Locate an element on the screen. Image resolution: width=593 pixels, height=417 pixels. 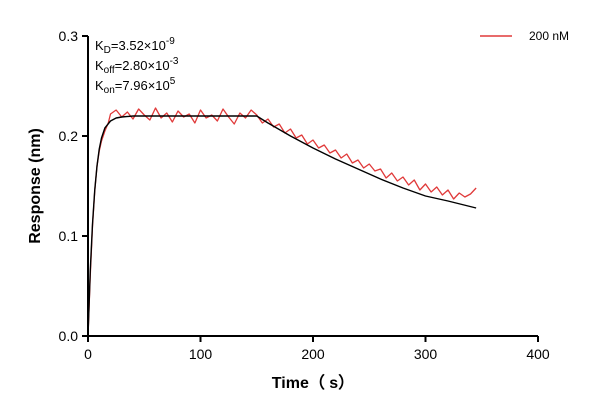
legend-label: 200 nM is located at coordinates (549, 36).